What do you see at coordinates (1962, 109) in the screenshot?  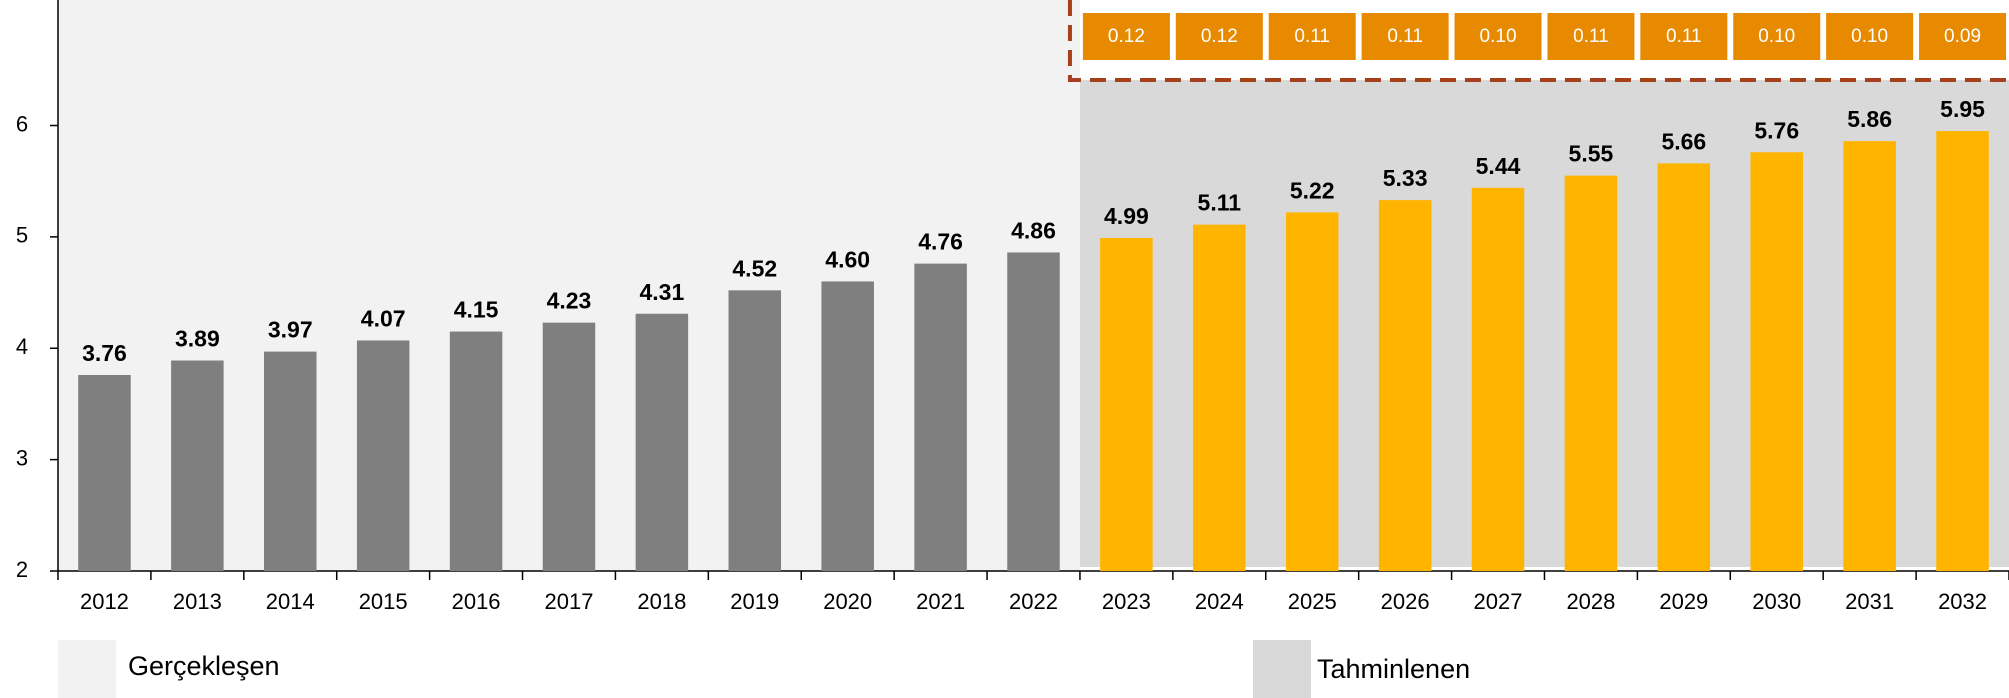 I see `value-label: 5.95` at bounding box center [1962, 109].